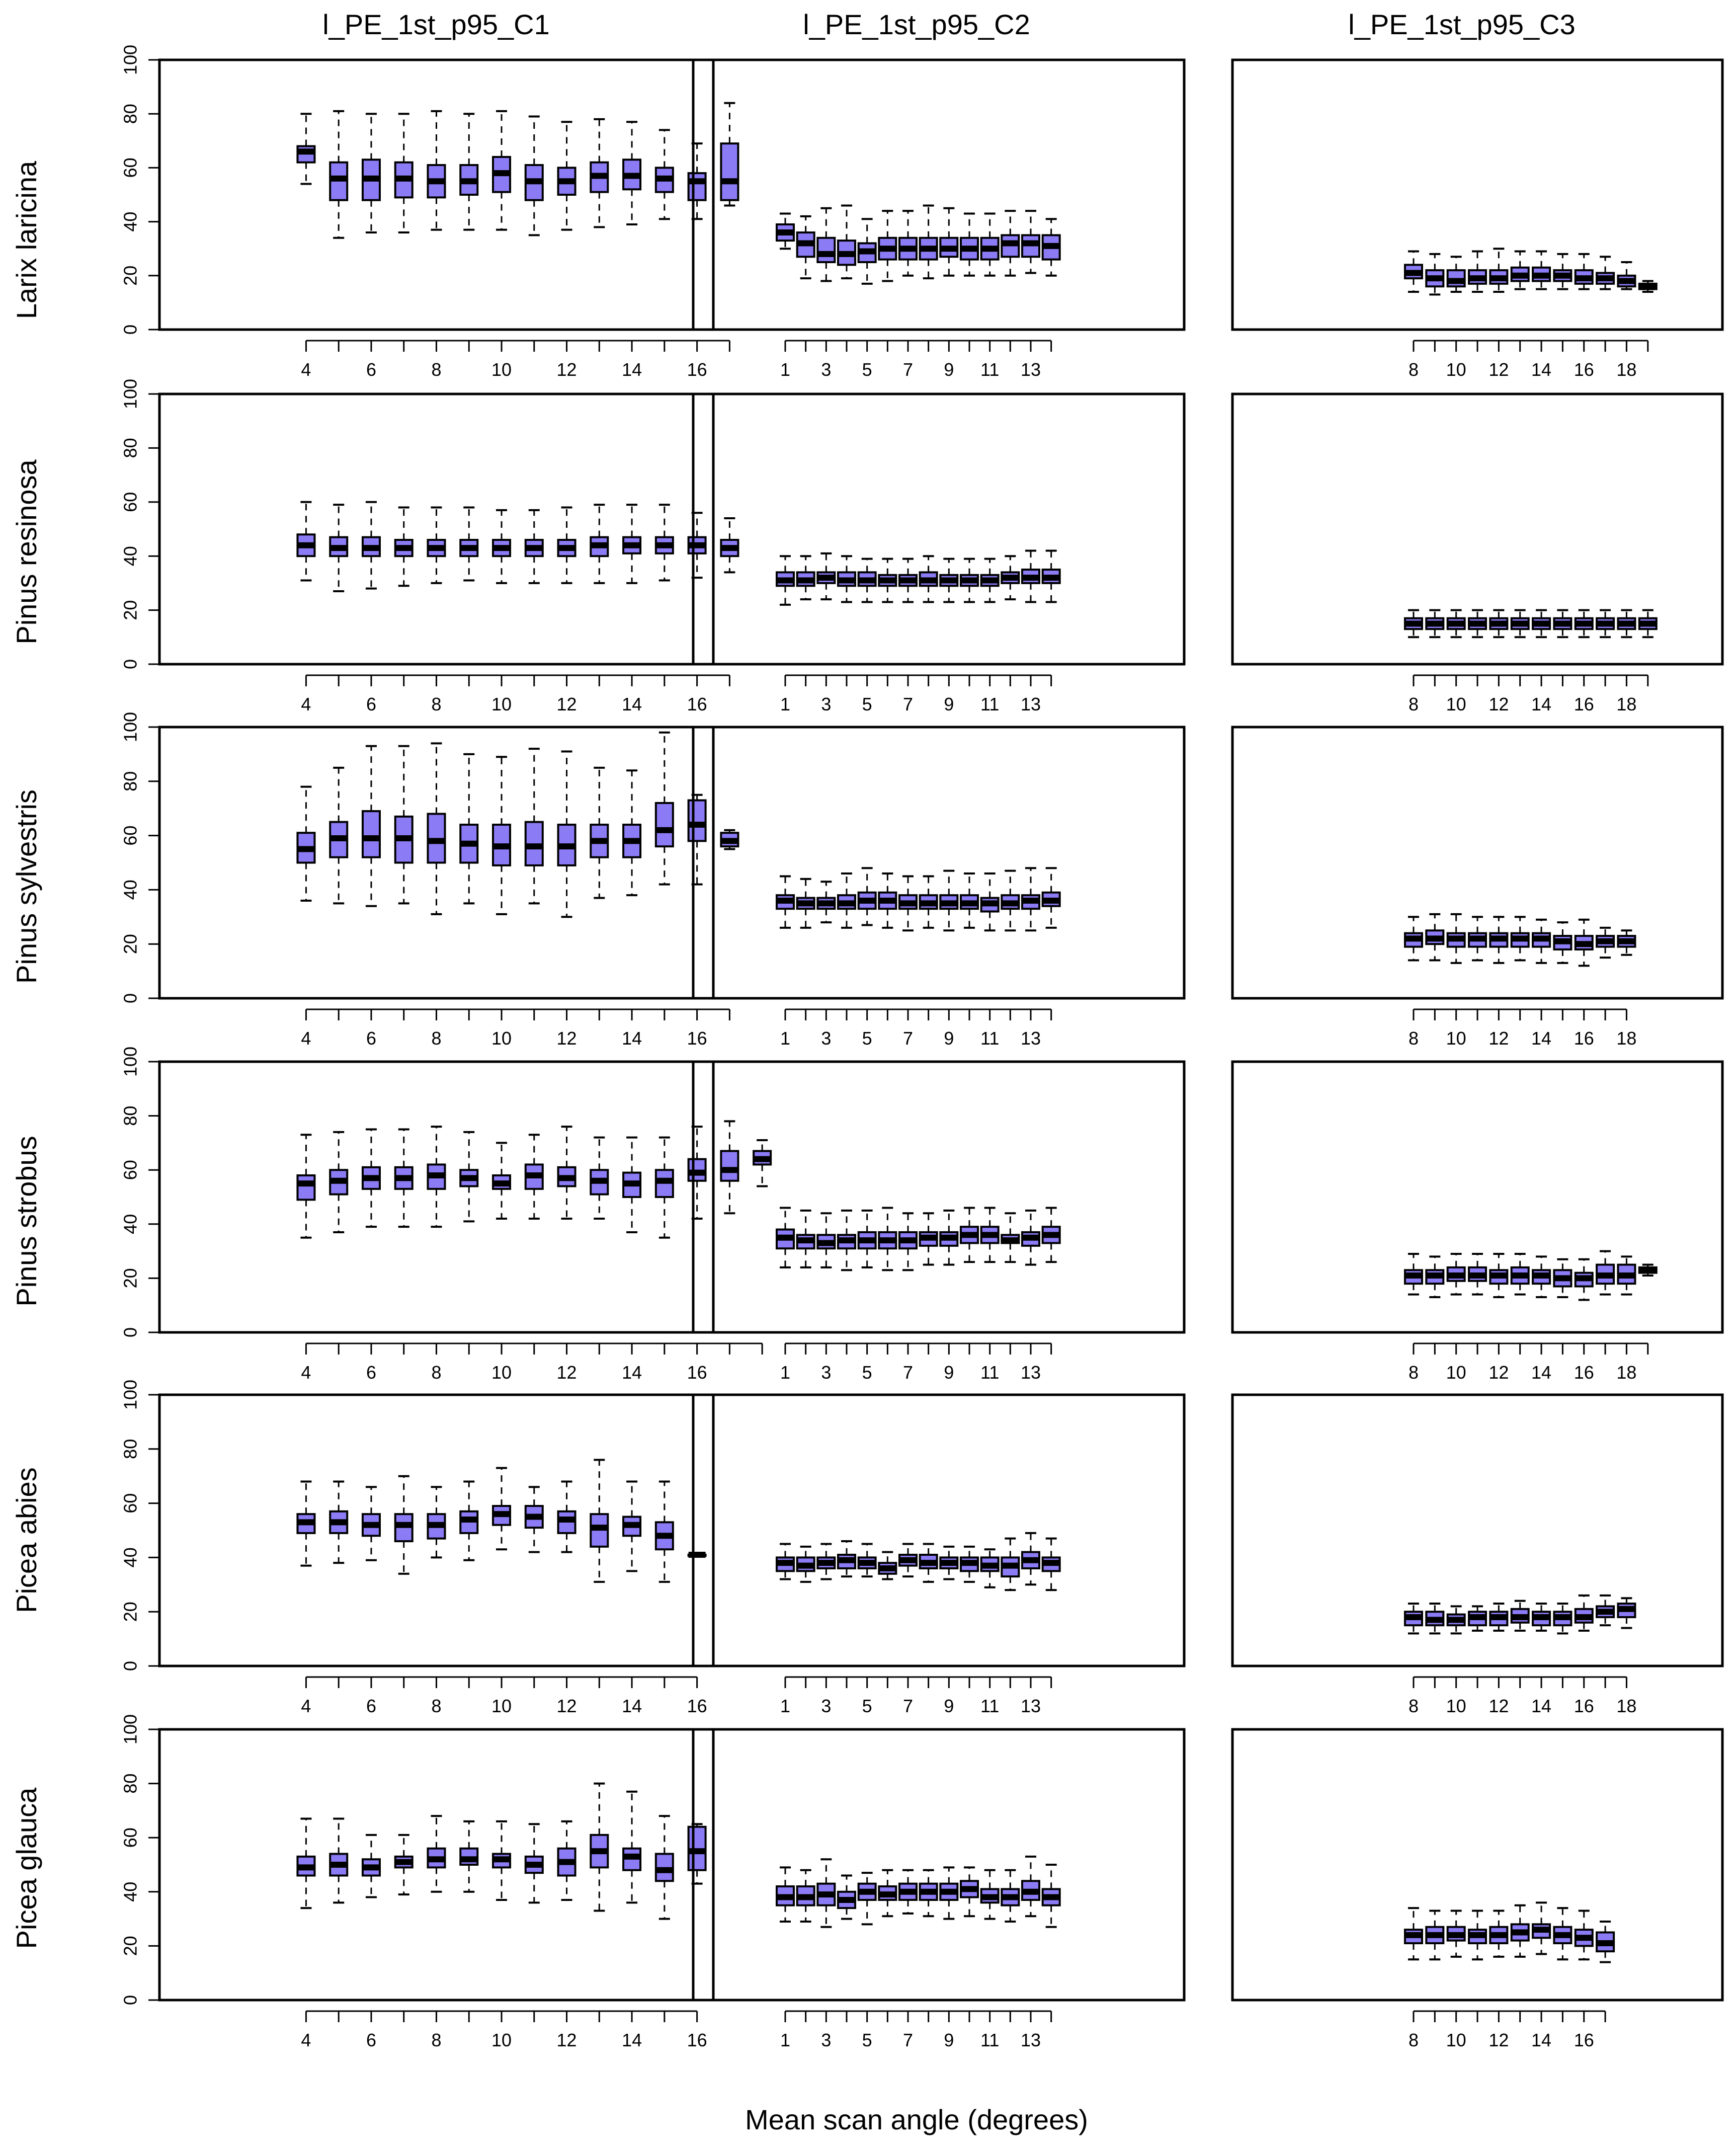  What do you see at coordinates (130, 1116) in the screenshot?
I see `y-tick-label: 80` at bounding box center [130, 1116].